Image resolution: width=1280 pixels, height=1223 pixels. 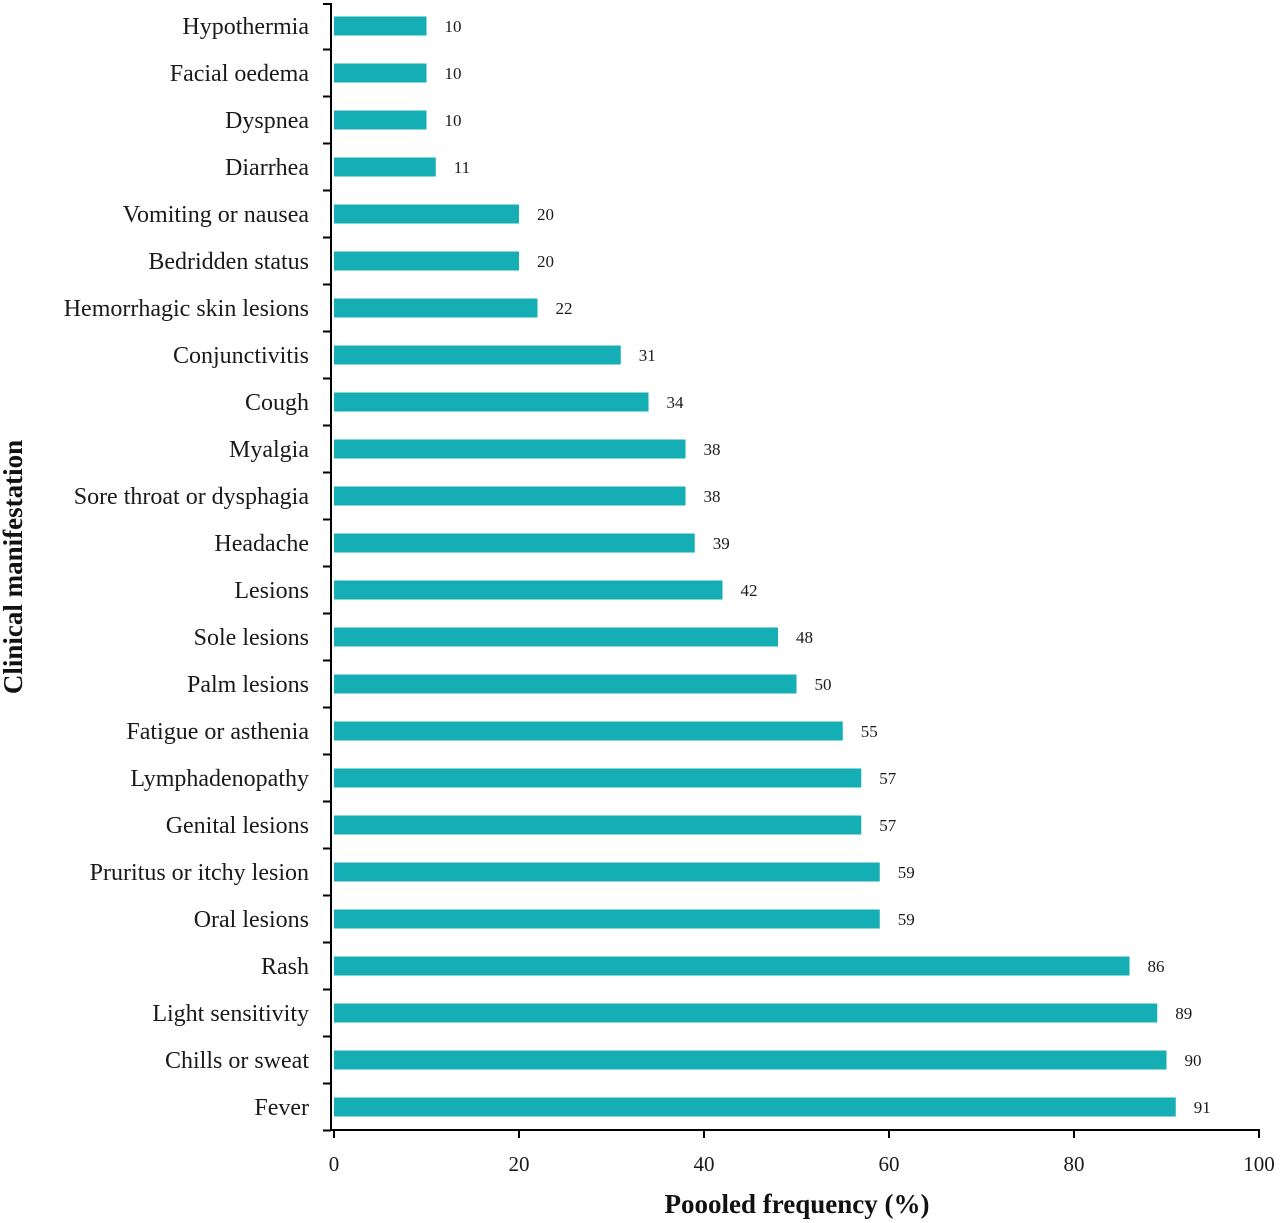 I want to click on data-label: 86, so click(x=1156, y=966).